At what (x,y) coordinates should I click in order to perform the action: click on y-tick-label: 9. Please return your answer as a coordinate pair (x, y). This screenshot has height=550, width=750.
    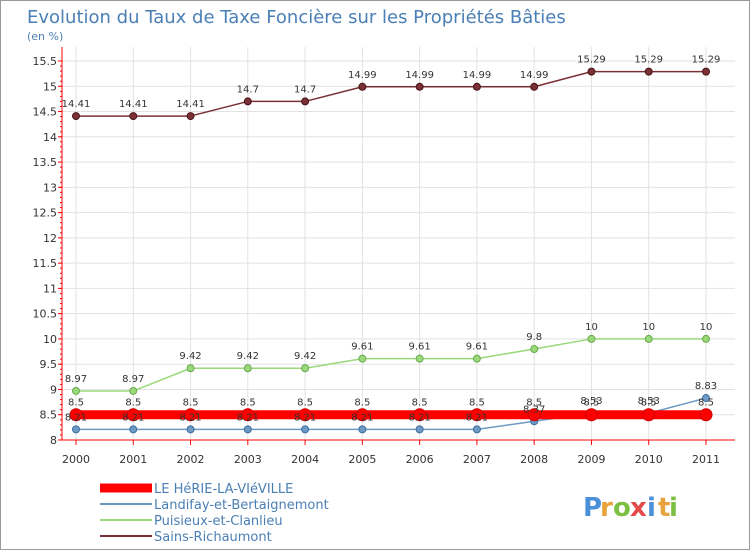
    Looking at the image, I should click on (53, 389).